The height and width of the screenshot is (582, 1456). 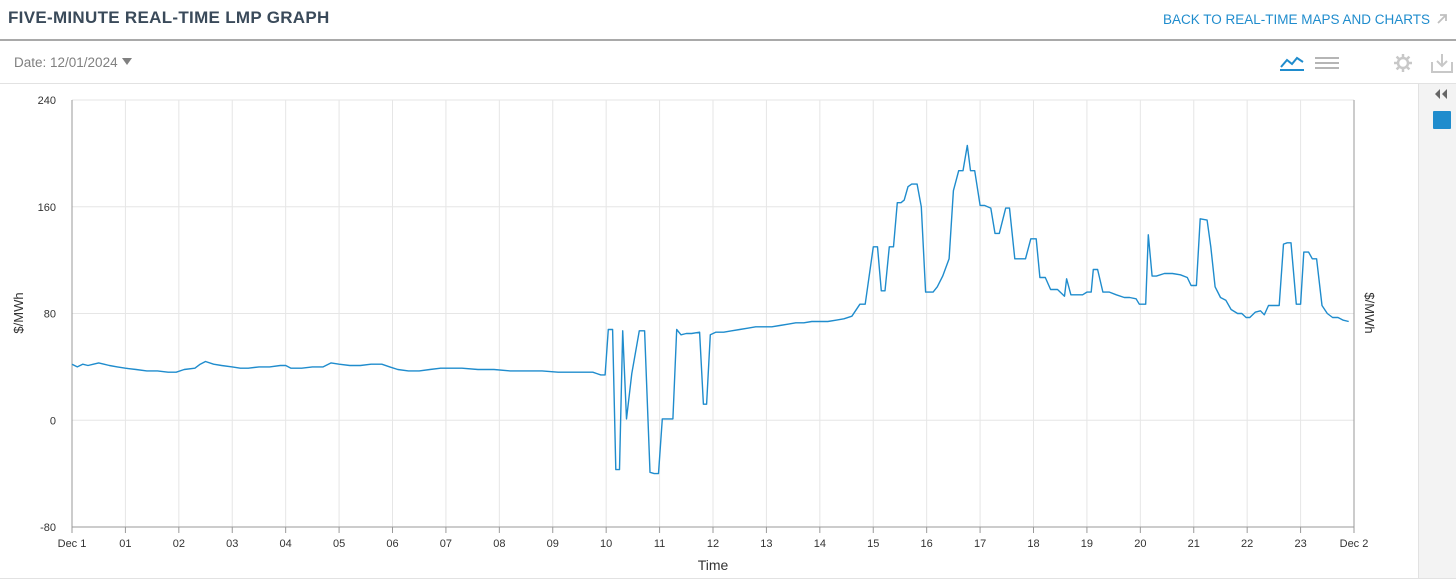 What do you see at coordinates (1087, 544) in the screenshot?
I see `x-tick-label: 19` at bounding box center [1087, 544].